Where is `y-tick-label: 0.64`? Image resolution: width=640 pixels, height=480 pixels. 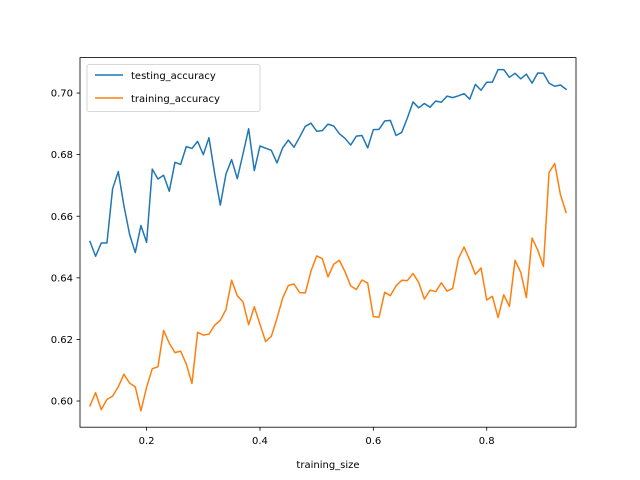
y-tick-label: 0.64 is located at coordinates (62, 278).